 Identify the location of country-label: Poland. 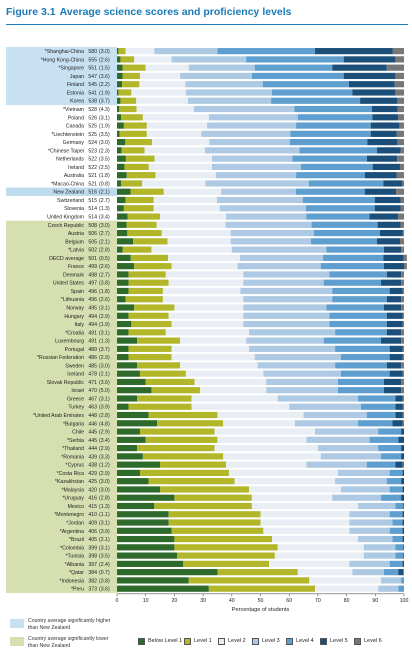
(76, 118).